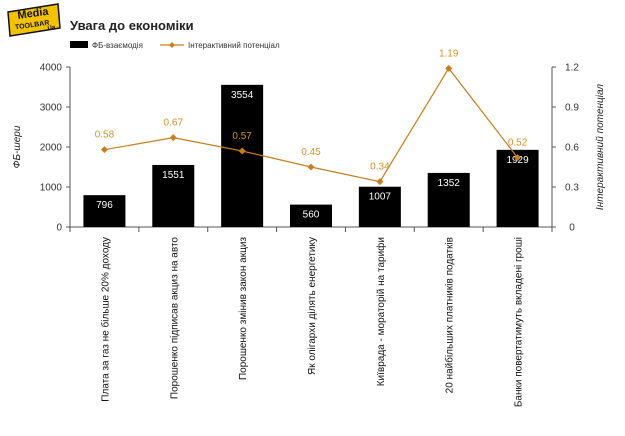 The image size is (625, 436). Describe the element at coordinates (173, 175) in the screenshot. I see `bar-value-label: 1551` at that location.